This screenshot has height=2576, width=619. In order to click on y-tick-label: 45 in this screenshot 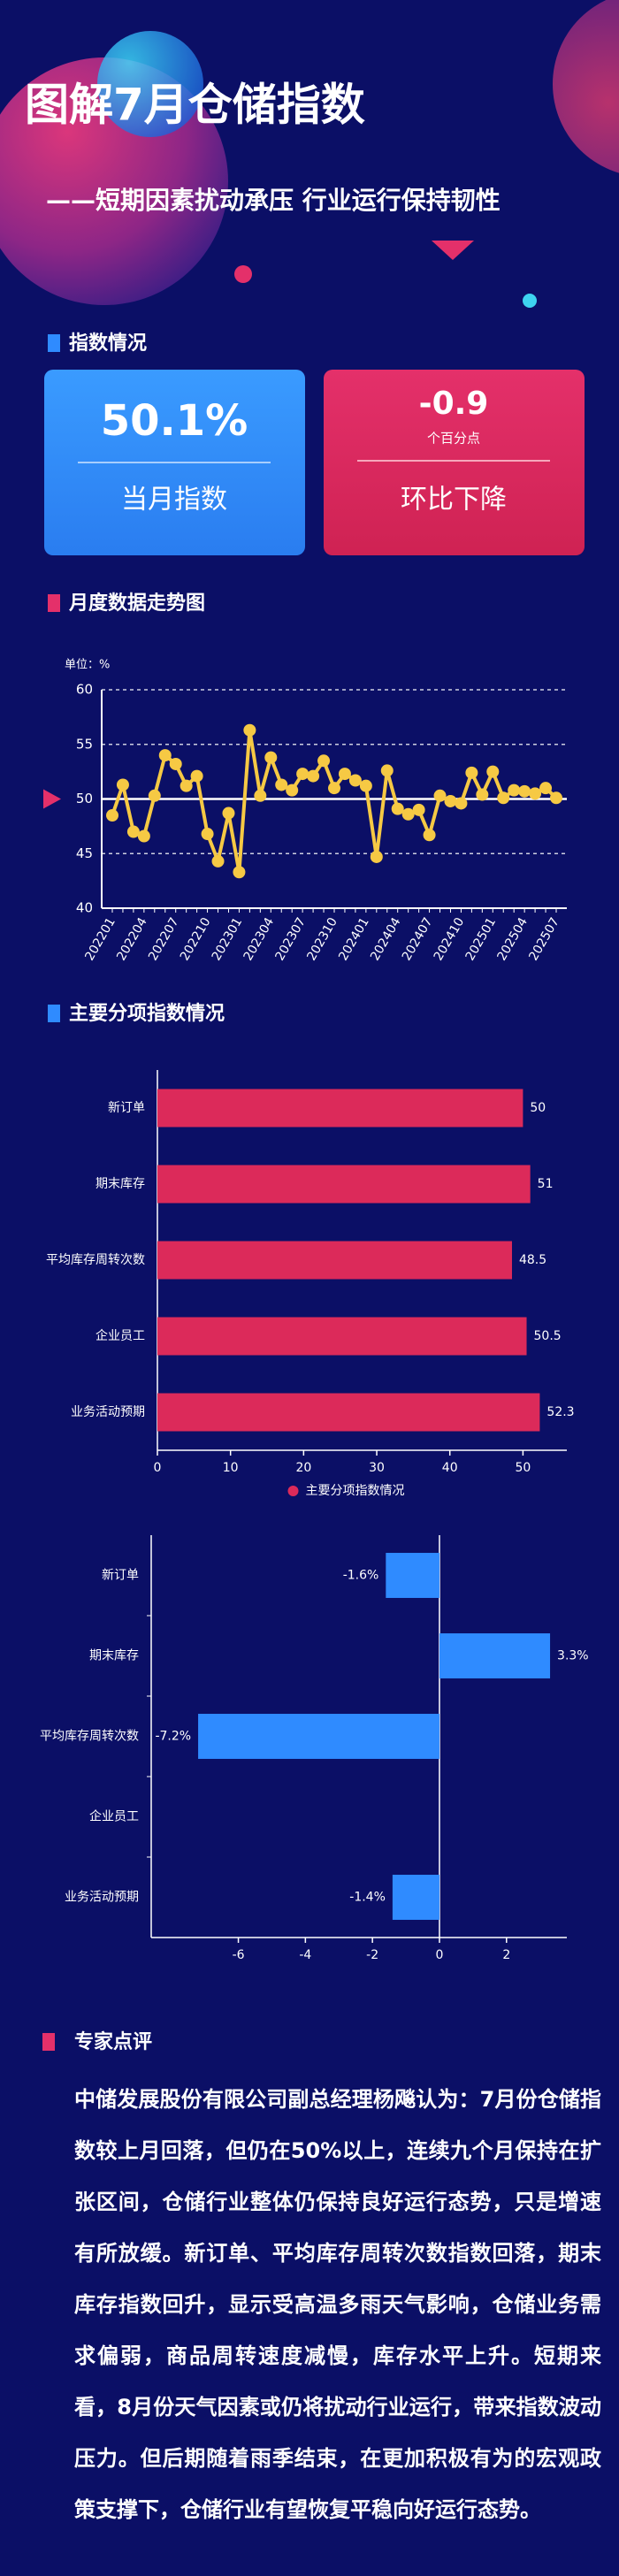, I will do `click(84, 853)`.